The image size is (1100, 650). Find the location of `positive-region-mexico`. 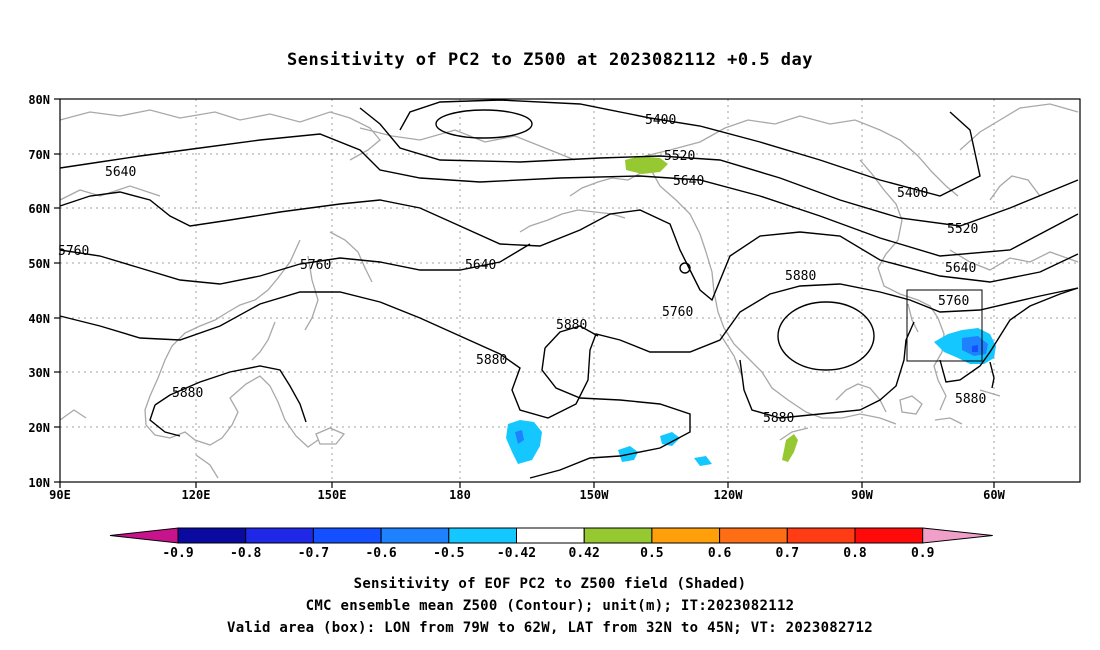

positive-region-mexico is located at coordinates (790, 448).